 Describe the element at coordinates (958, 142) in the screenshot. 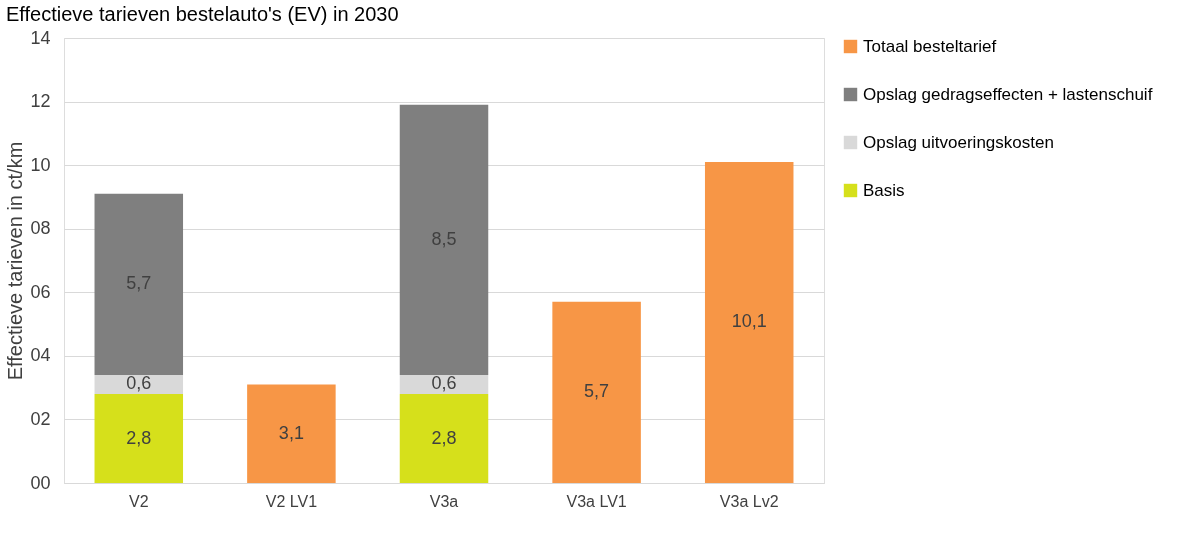

I see `legend-label: Opslag uitvoeringskosten` at that location.